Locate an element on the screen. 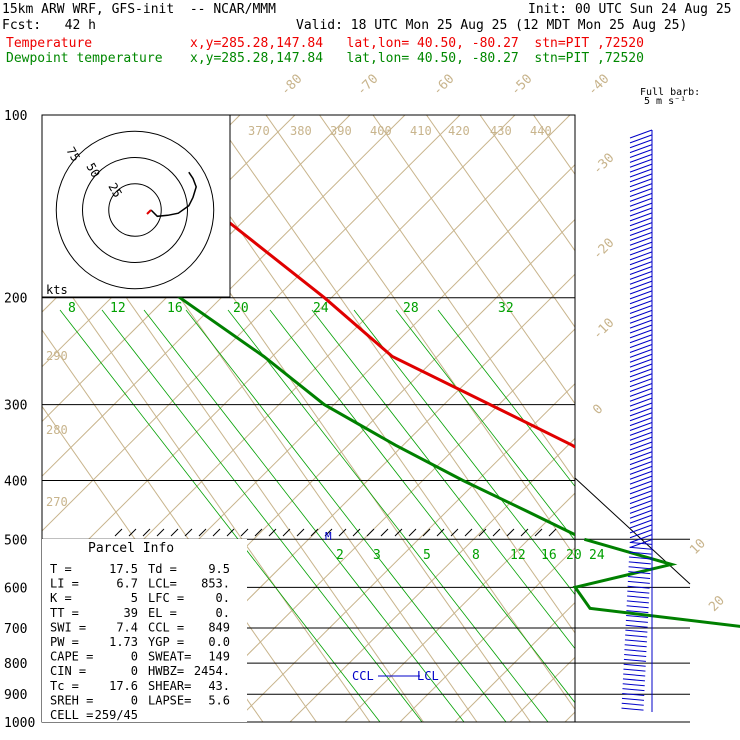 The height and width of the screenshot is (740, 740). parcel-key: HWBZ= is located at coordinates (166, 671).